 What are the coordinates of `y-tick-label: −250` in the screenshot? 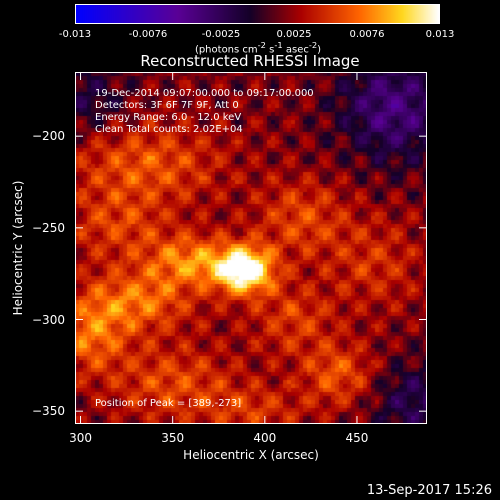 It's located at (48, 227).